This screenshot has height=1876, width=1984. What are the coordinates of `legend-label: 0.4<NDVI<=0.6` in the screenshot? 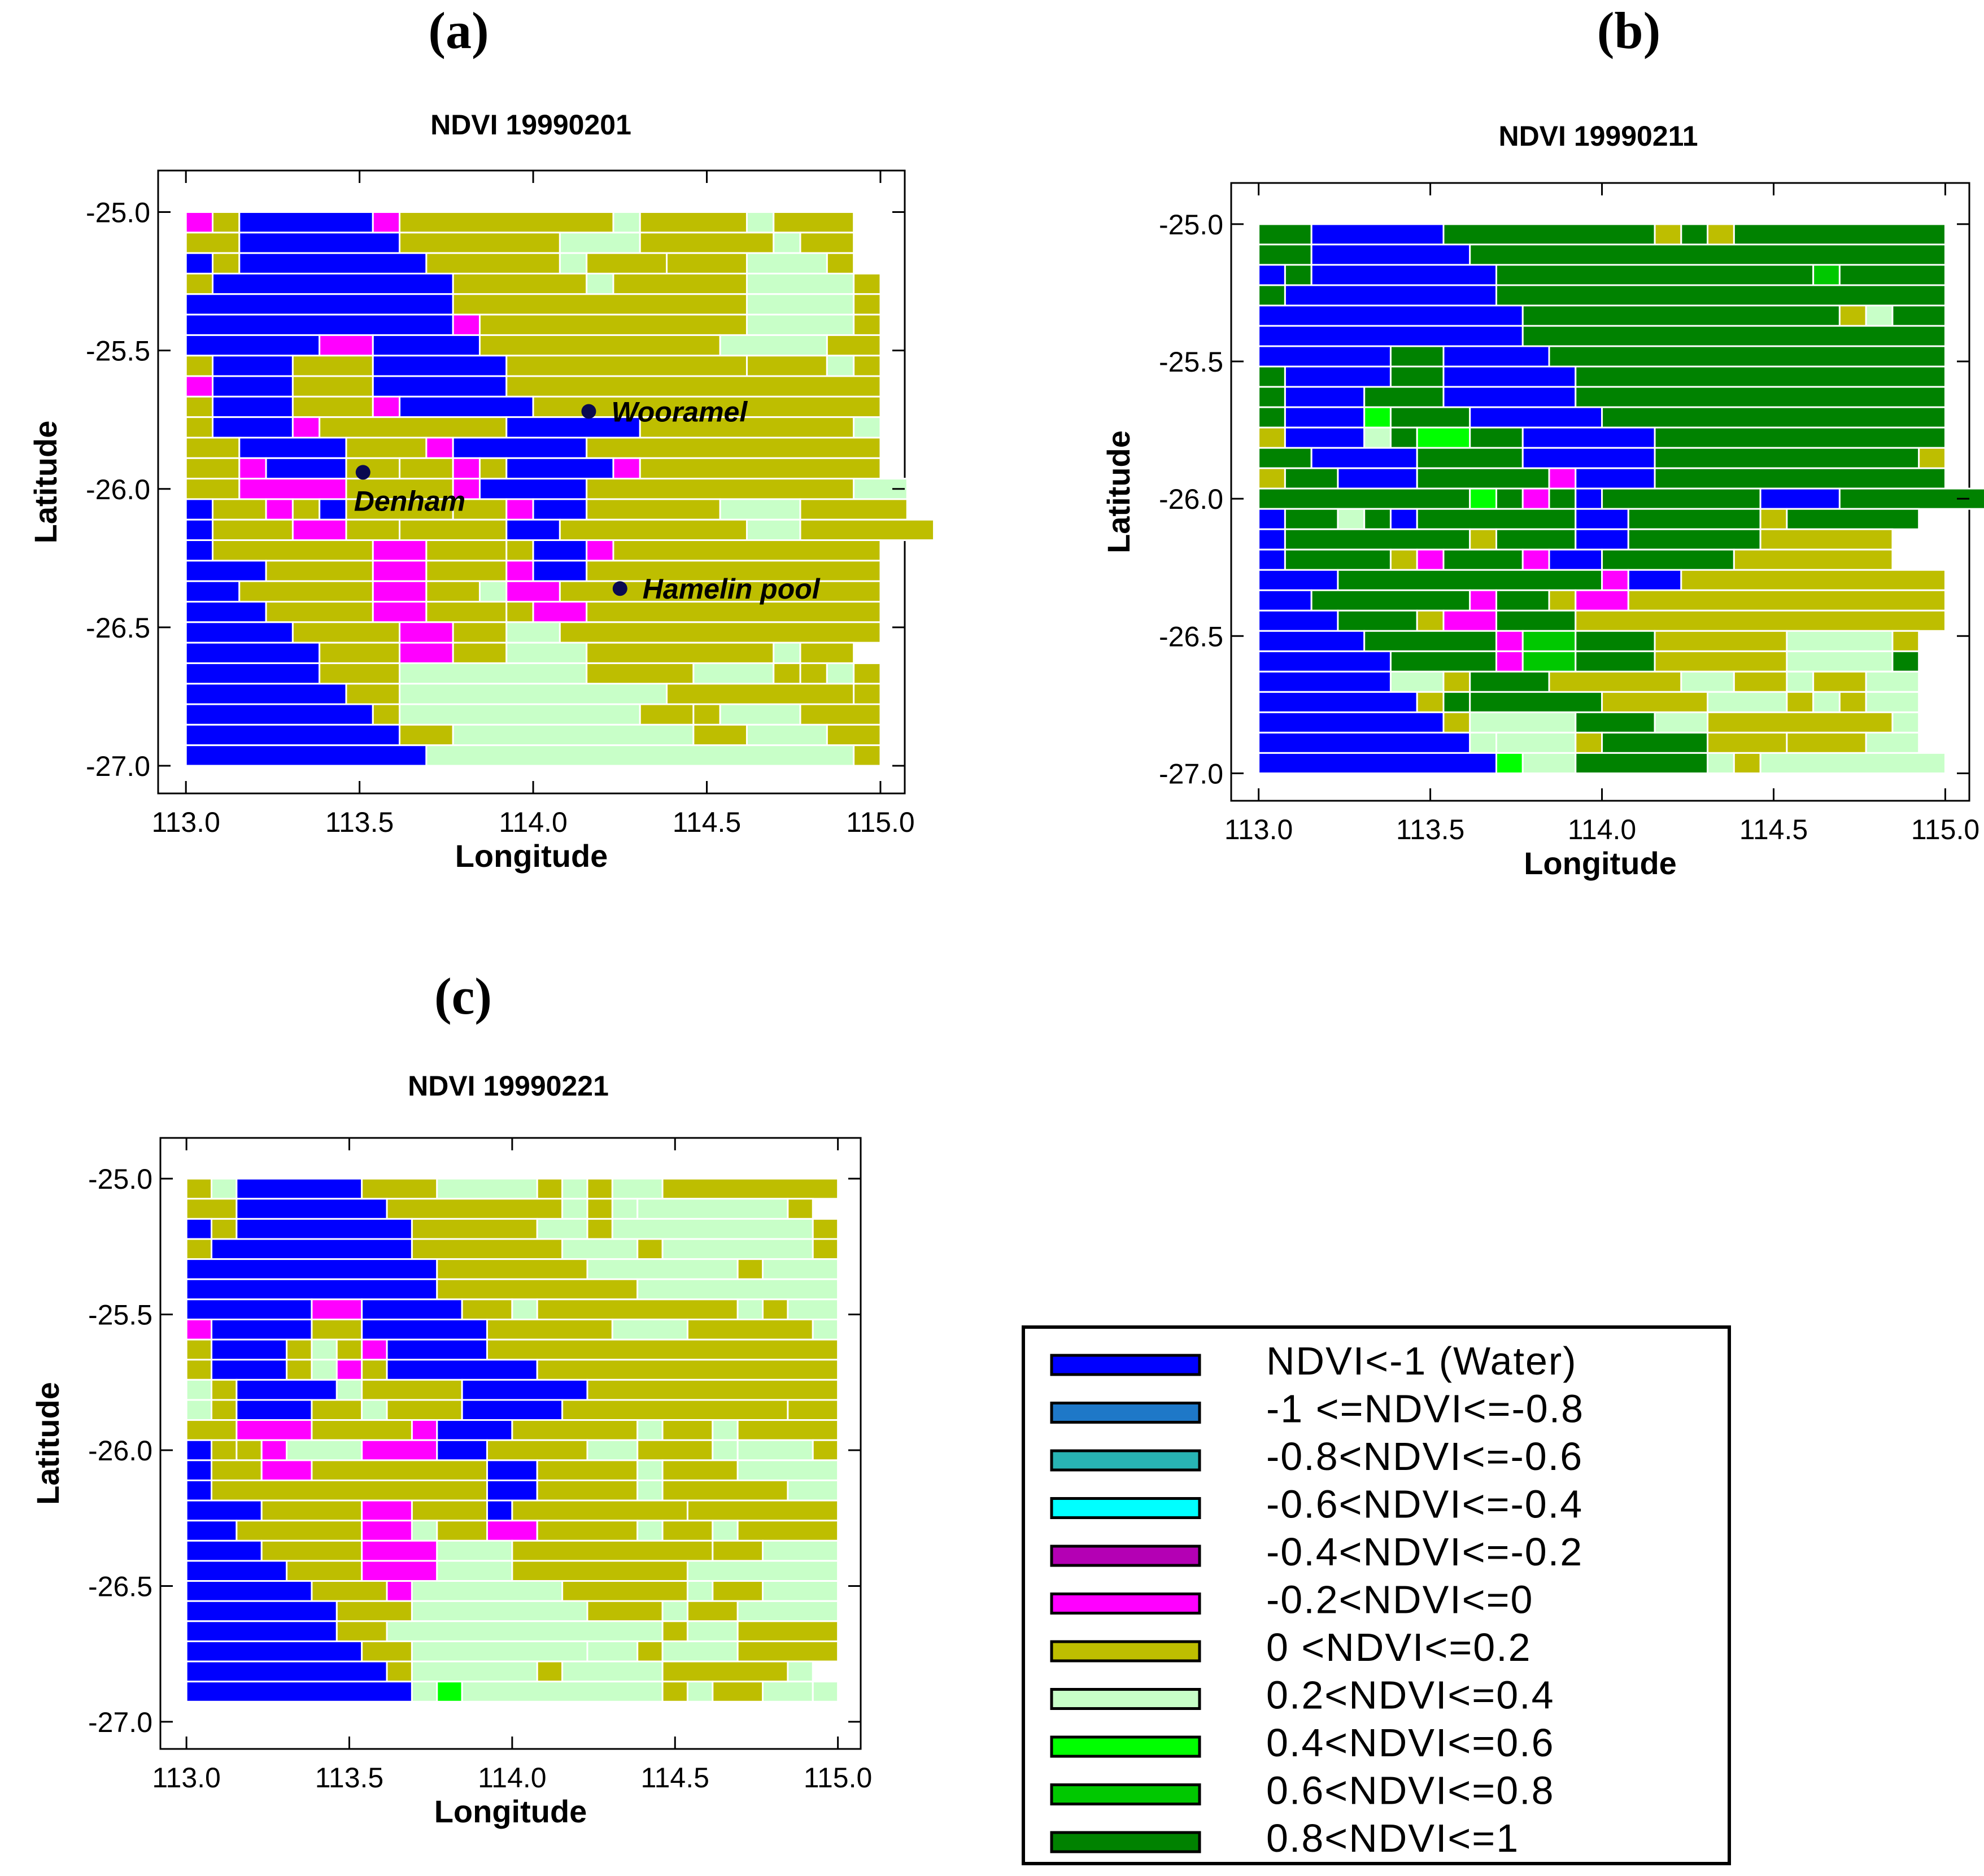 It's located at (1410, 1743).